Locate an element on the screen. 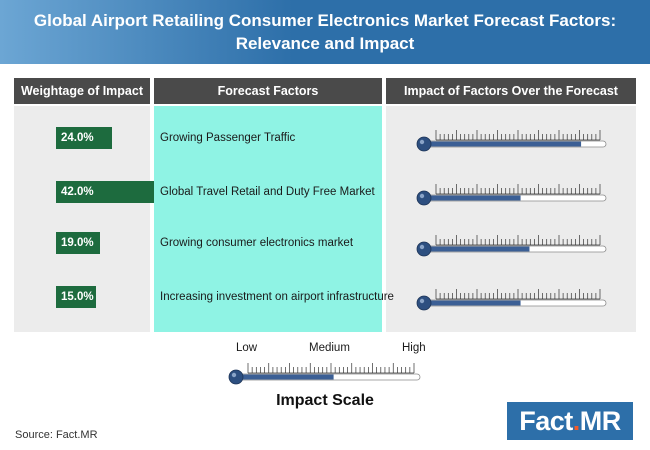 The height and width of the screenshot is (450, 650). forecast-factor-label: Growing consumer electronics market is located at coordinates (257, 243).